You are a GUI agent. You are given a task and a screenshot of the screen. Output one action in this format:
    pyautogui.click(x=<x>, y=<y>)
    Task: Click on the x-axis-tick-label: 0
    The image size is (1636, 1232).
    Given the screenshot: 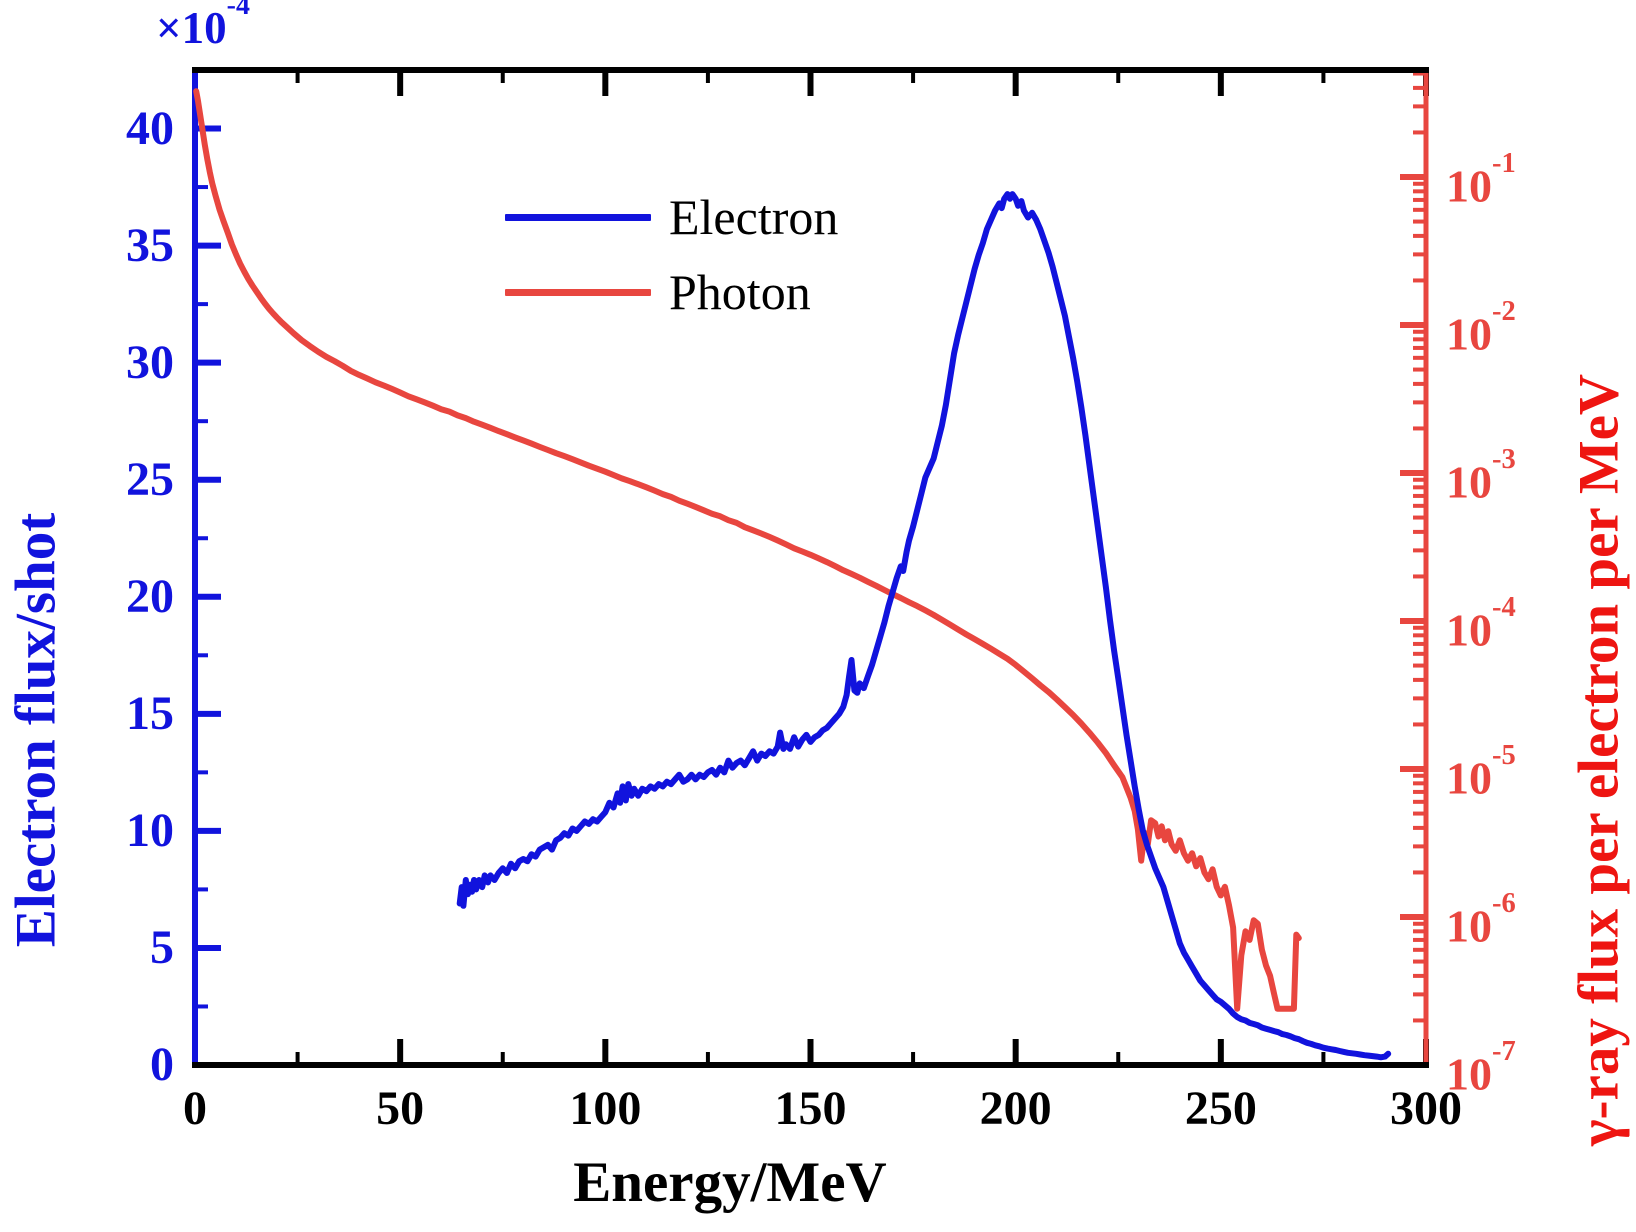 What is the action you would take?
    pyautogui.click(x=195, y=1108)
    